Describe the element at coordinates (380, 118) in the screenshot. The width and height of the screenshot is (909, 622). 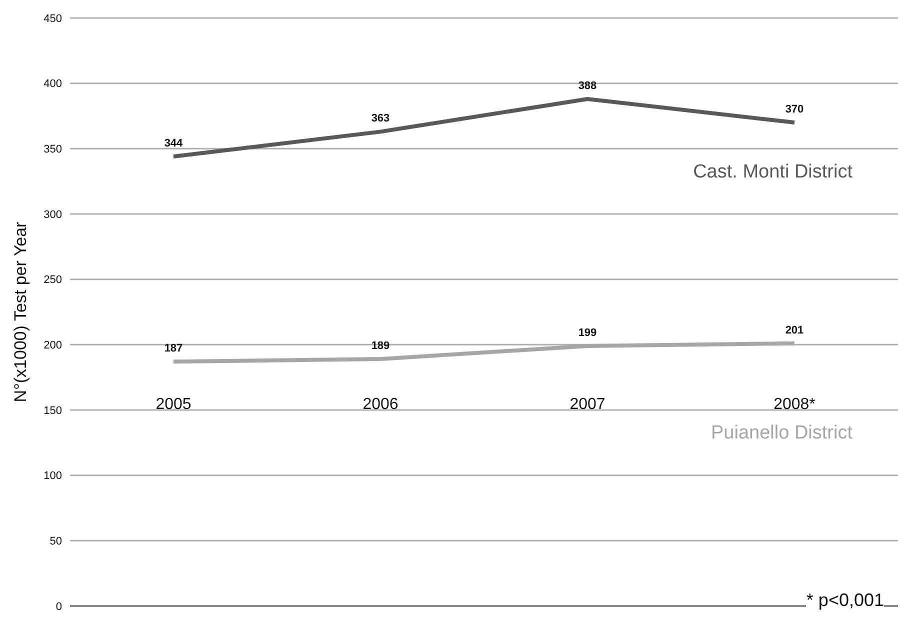
I see `data-label: 363` at that location.